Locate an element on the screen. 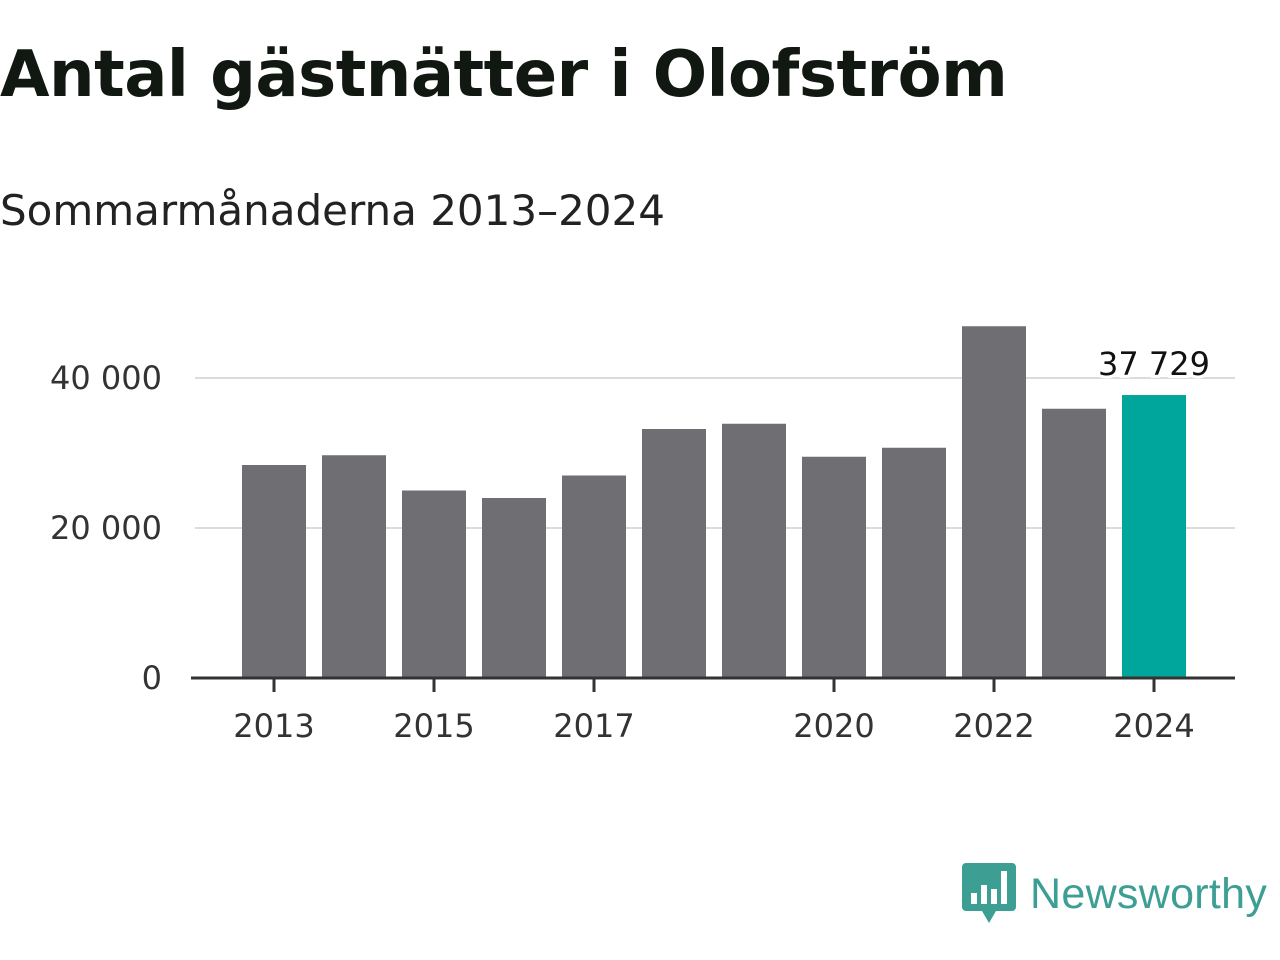 Image resolution: width=1280 pixels, height=960 pixels. chart-subtitle: Sommarmånaderna 2013–2024 is located at coordinates (332, 210).